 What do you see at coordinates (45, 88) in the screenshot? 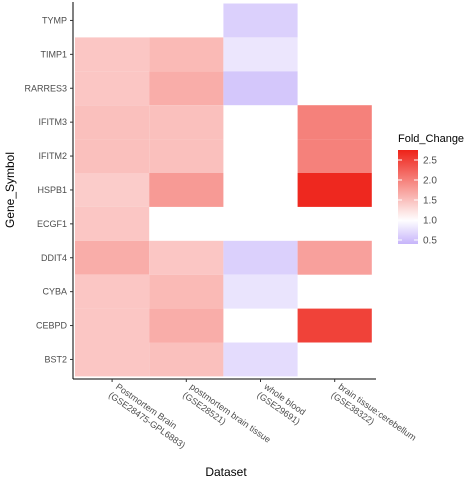
I see `y-tick-label: RARRES3` at bounding box center [45, 88].